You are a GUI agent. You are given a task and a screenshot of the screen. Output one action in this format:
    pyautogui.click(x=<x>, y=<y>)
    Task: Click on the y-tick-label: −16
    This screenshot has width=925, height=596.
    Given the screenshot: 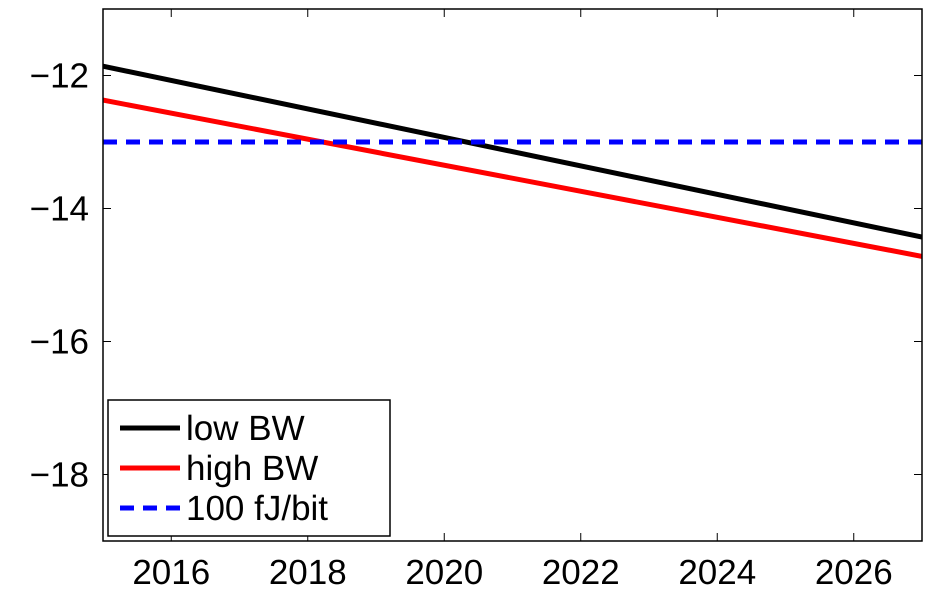 What is the action you would take?
    pyautogui.click(x=59, y=342)
    